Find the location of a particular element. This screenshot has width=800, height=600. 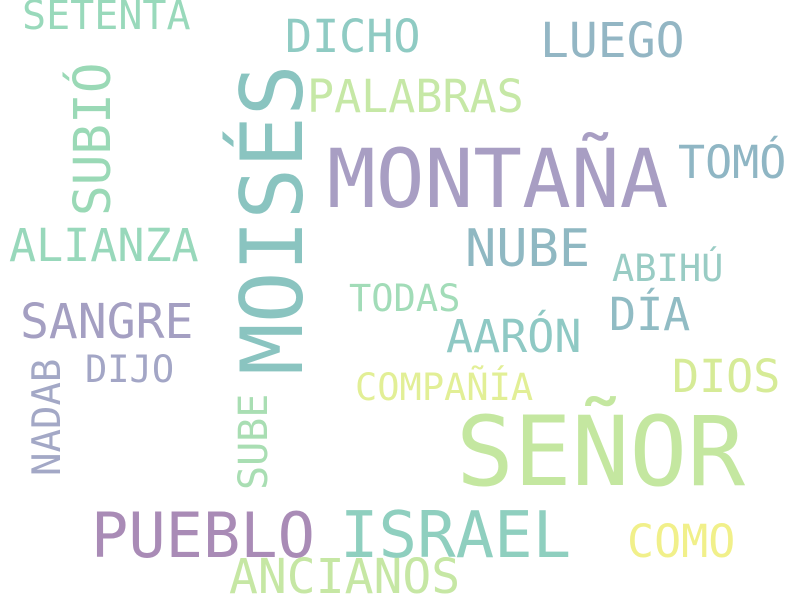

word-como: COMO is located at coordinates (681, 541).